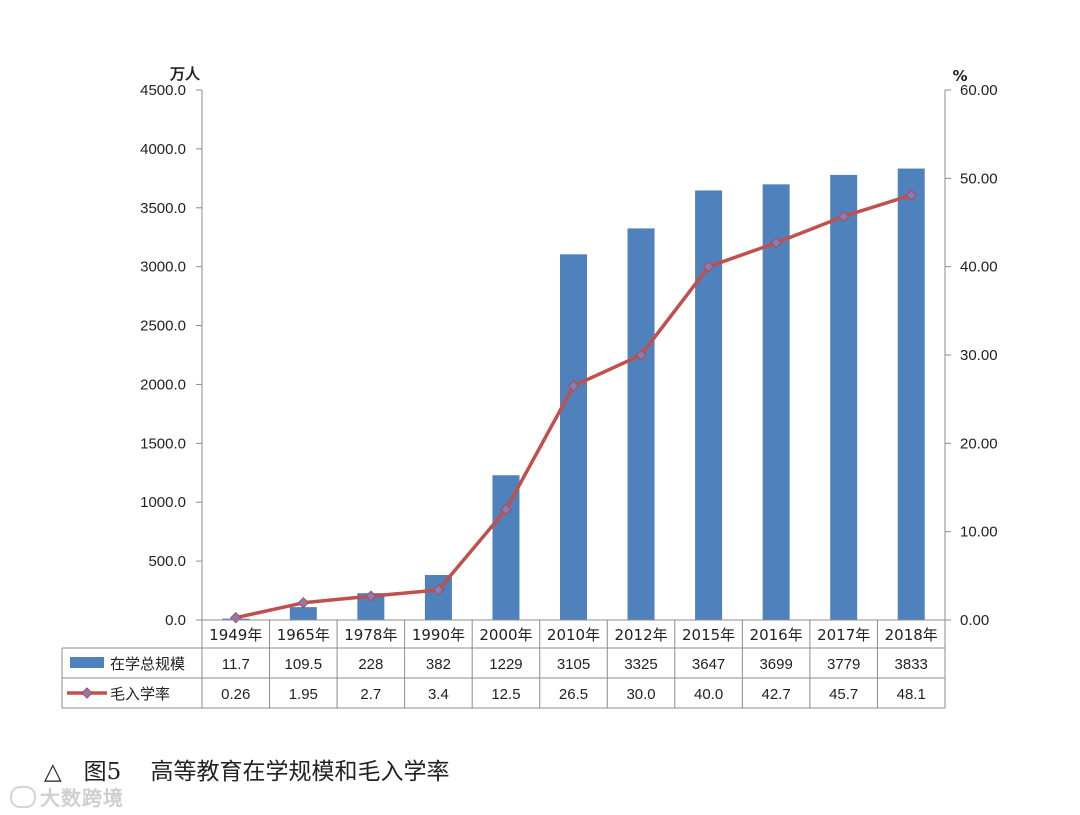 The width and height of the screenshot is (1080, 815). I want to click on right-axis-tick-label: 30.00, so click(979, 355).